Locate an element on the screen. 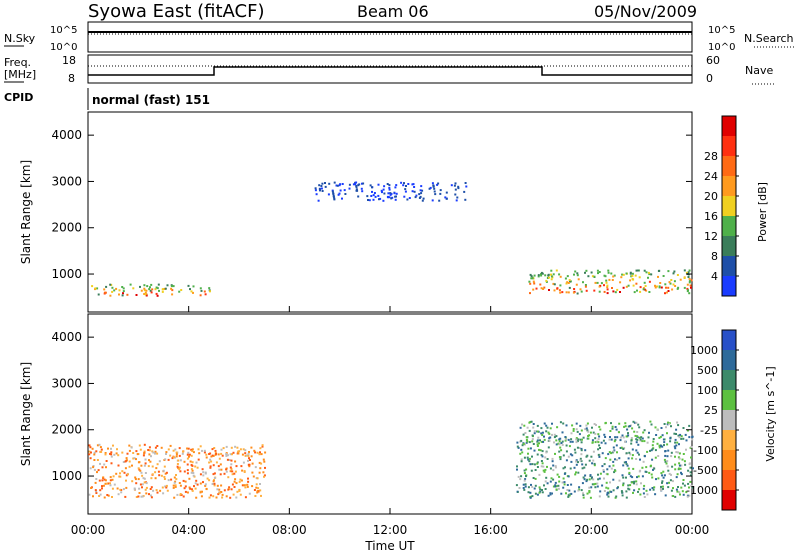 The height and width of the screenshot is (554, 800). velocity-echoes is located at coordinates (391, 459).